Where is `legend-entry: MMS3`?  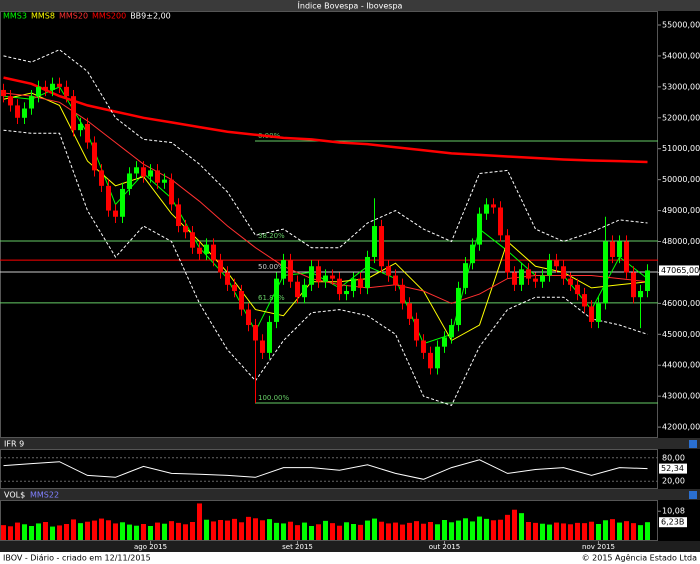 legend-entry: MMS3 is located at coordinates (15, 16).